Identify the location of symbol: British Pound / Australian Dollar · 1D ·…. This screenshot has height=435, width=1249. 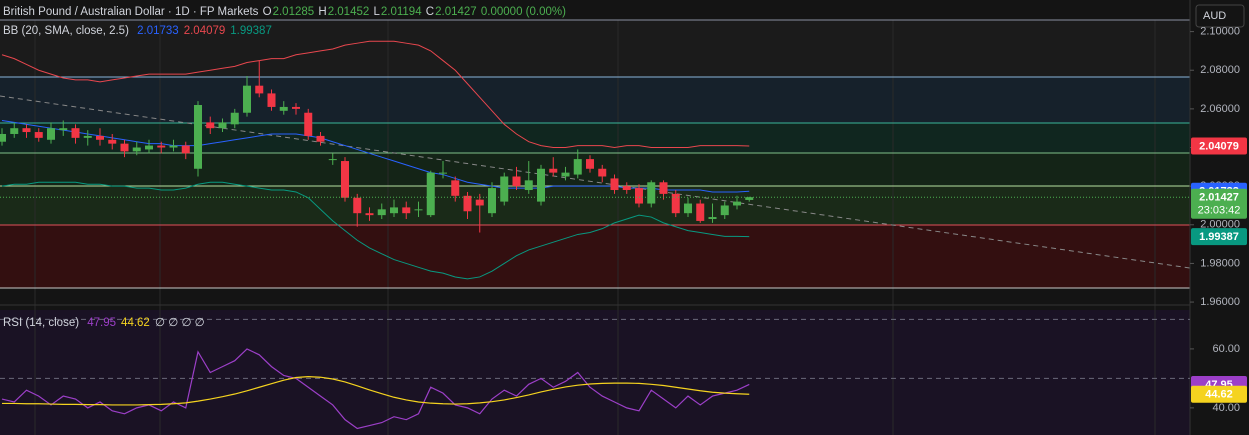
(131, 12).